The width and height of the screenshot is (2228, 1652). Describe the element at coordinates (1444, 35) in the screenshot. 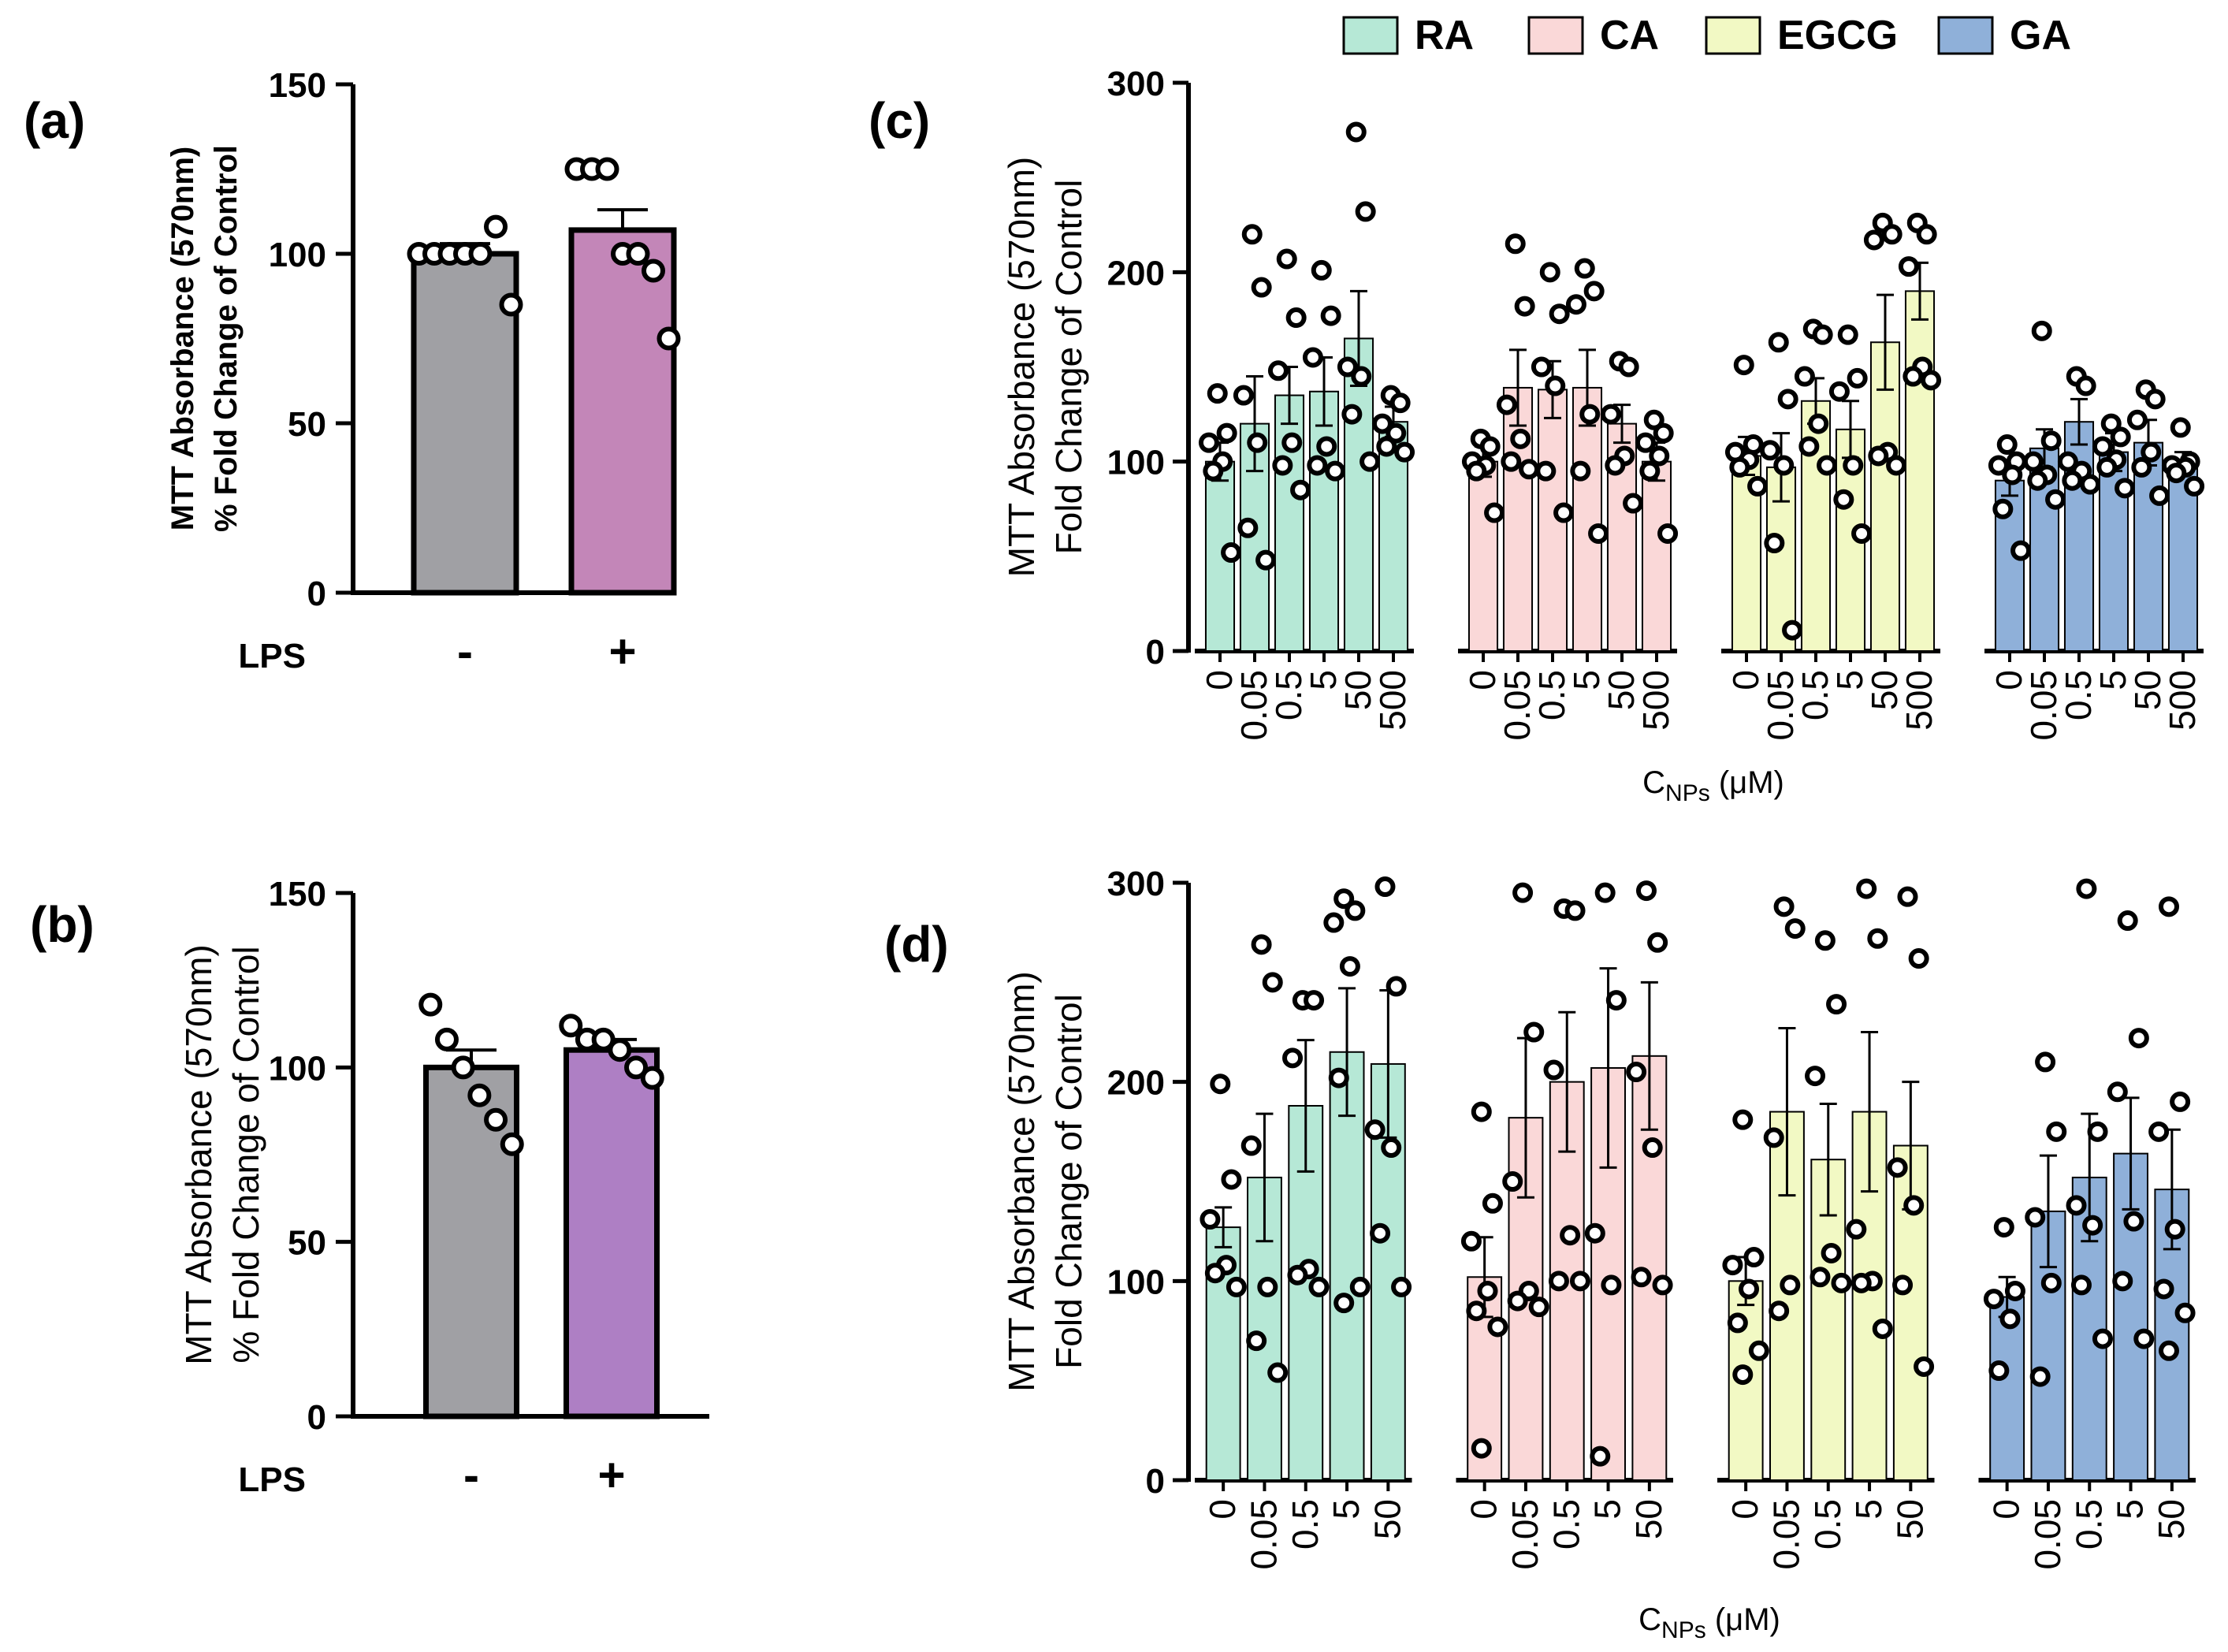

I see `legend-label-RA: RA` at that location.